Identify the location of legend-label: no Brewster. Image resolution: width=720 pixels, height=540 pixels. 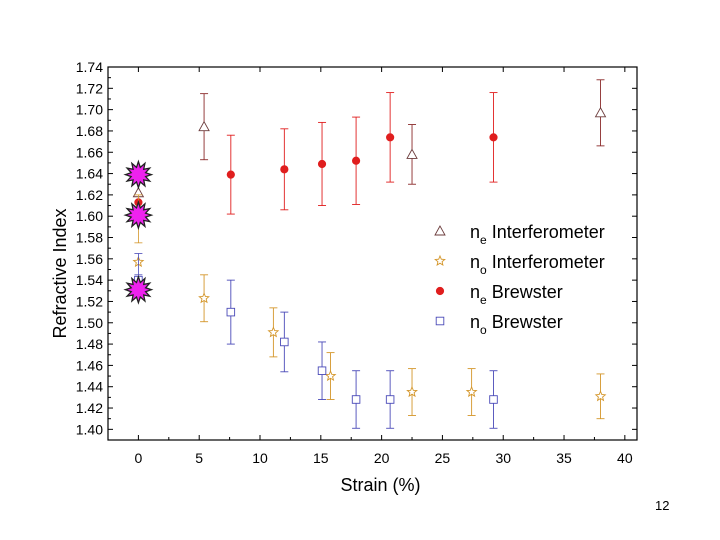
(516, 324).